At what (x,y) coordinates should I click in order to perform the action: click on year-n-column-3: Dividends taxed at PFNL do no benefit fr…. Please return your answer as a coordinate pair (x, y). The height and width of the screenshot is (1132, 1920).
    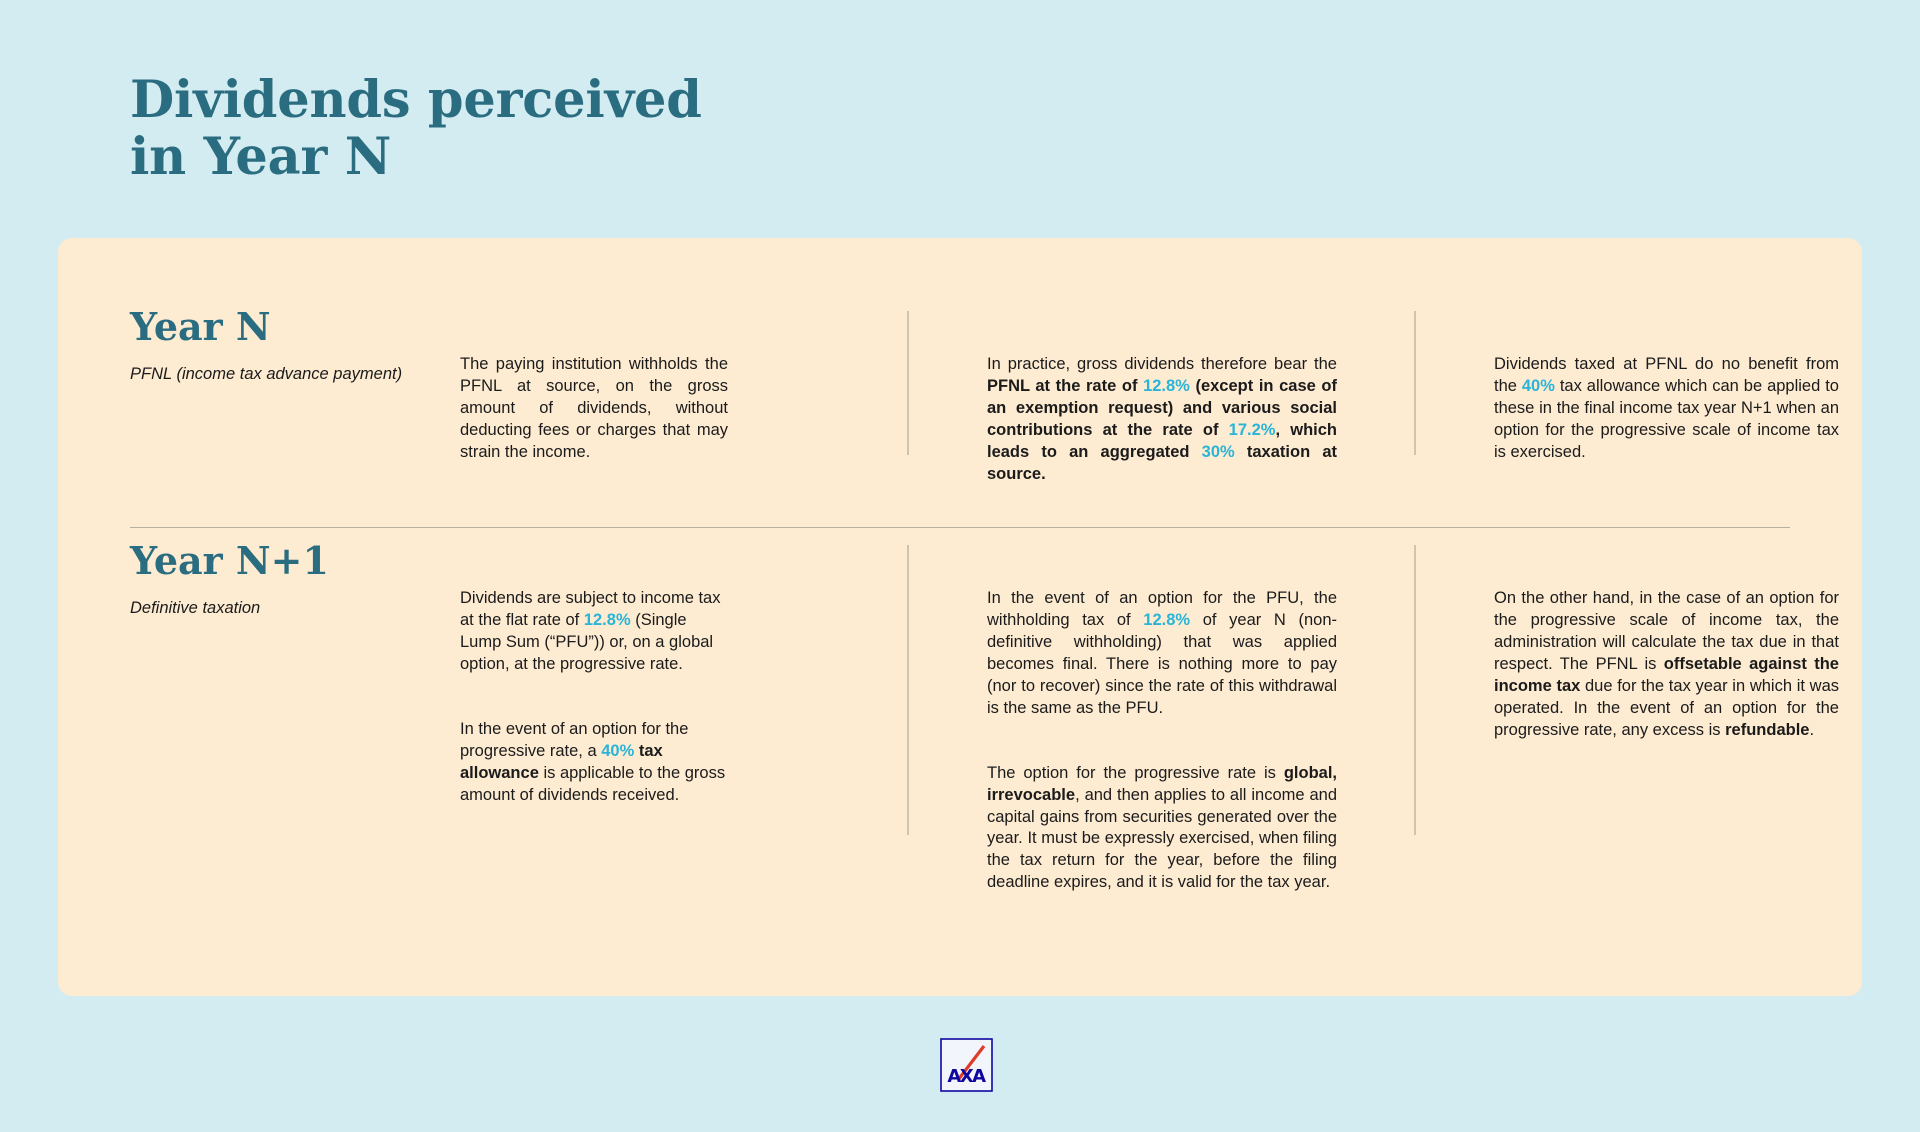
    Looking at the image, I should click on (1666, 409).